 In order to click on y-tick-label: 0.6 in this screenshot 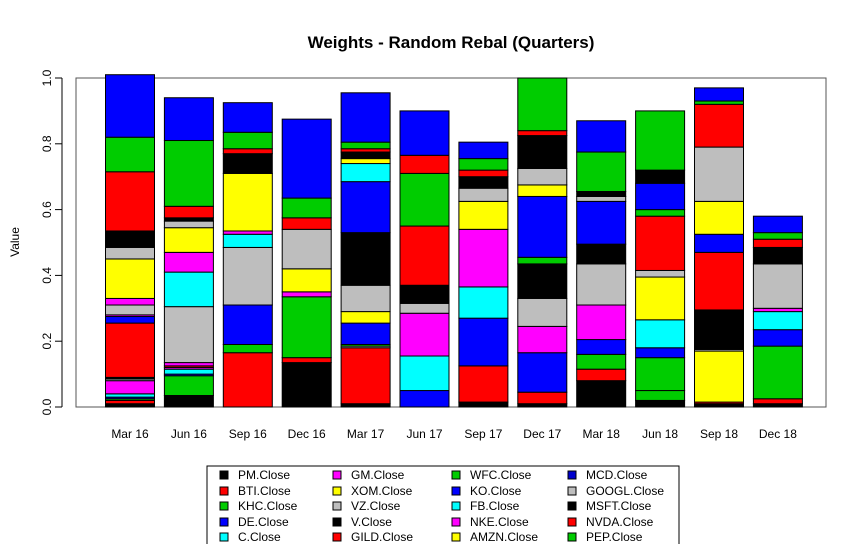, I will do `click(47, 209)`.